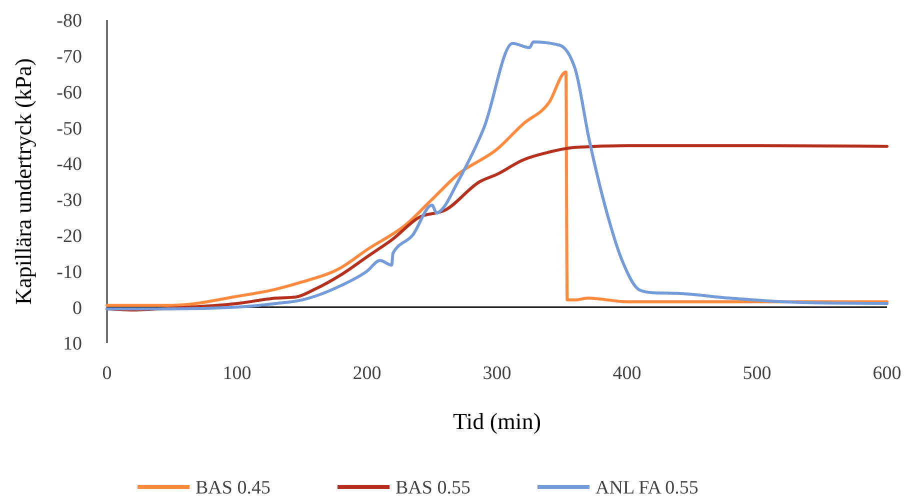 This screenshot has height=502, width=911. I want to click on y-tick-label: -20, so click(69, 236).